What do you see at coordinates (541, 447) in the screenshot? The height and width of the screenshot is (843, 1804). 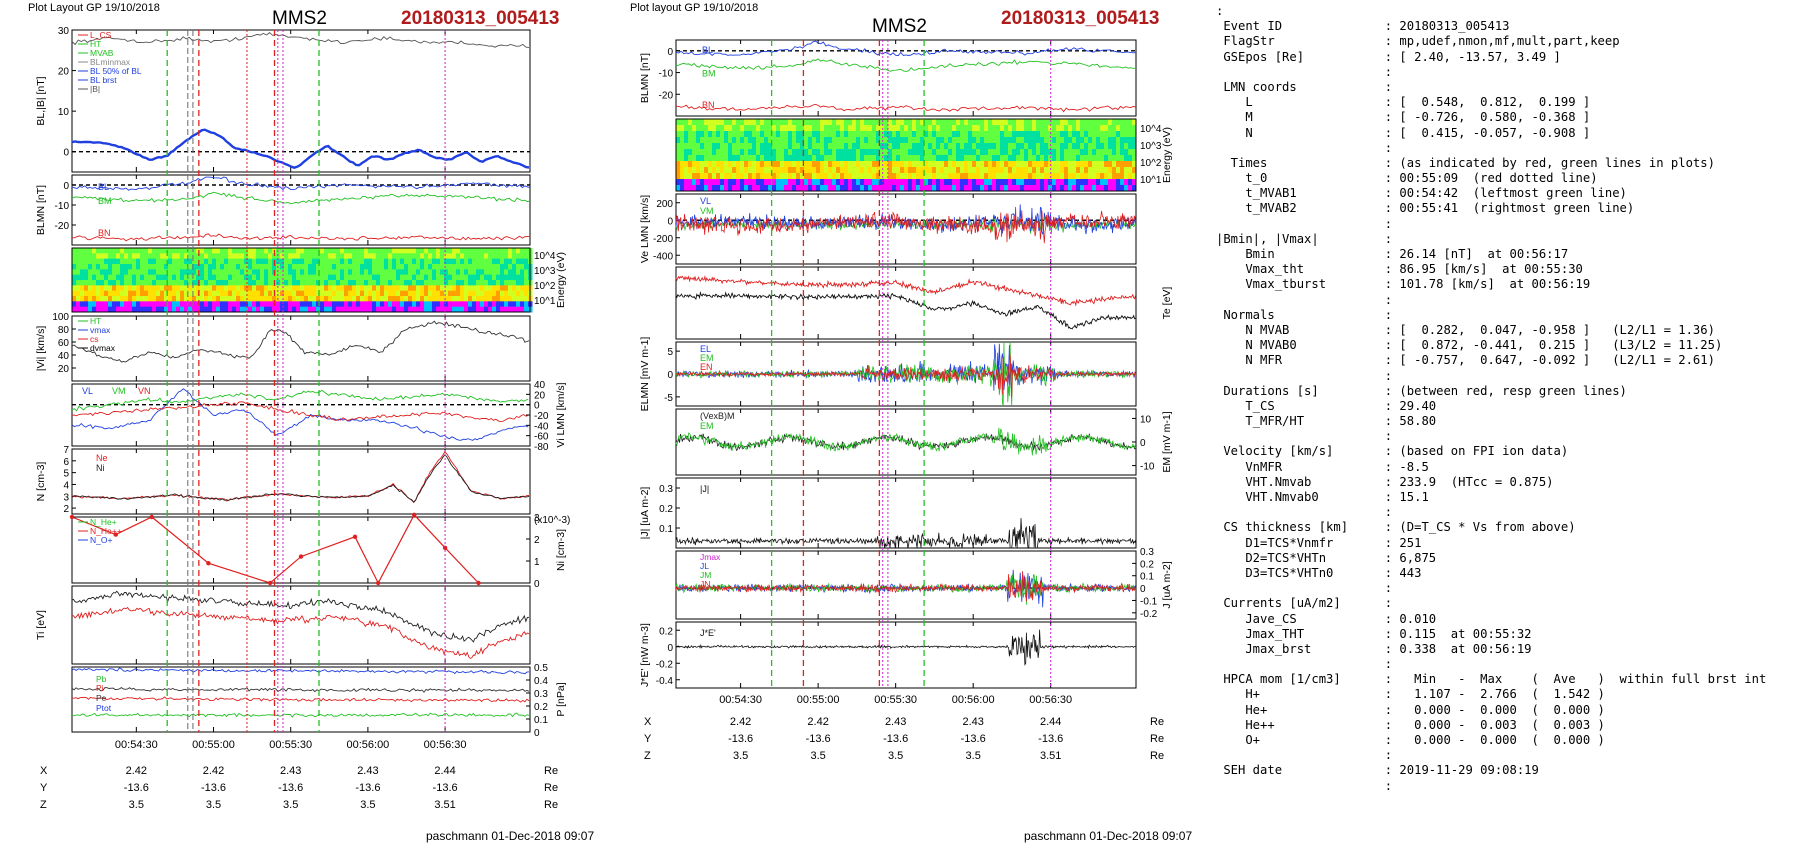 I see `y-tick-label: -80` at bounding box center [541, 447].